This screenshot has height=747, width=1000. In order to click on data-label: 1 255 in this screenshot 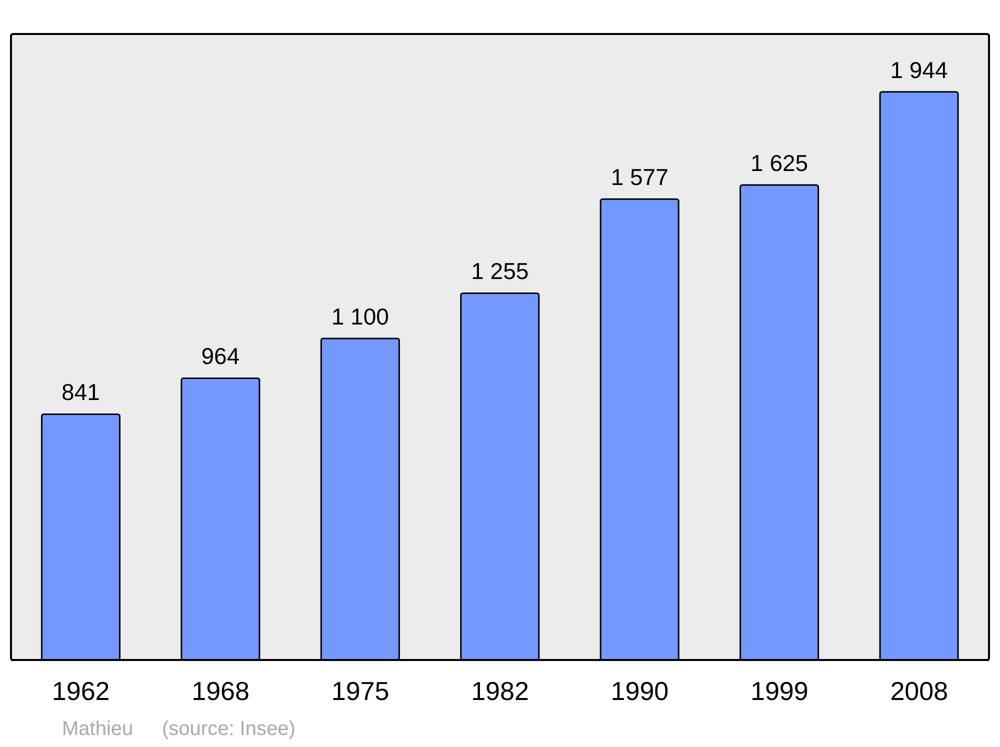, I will do `click(500, 271)`.